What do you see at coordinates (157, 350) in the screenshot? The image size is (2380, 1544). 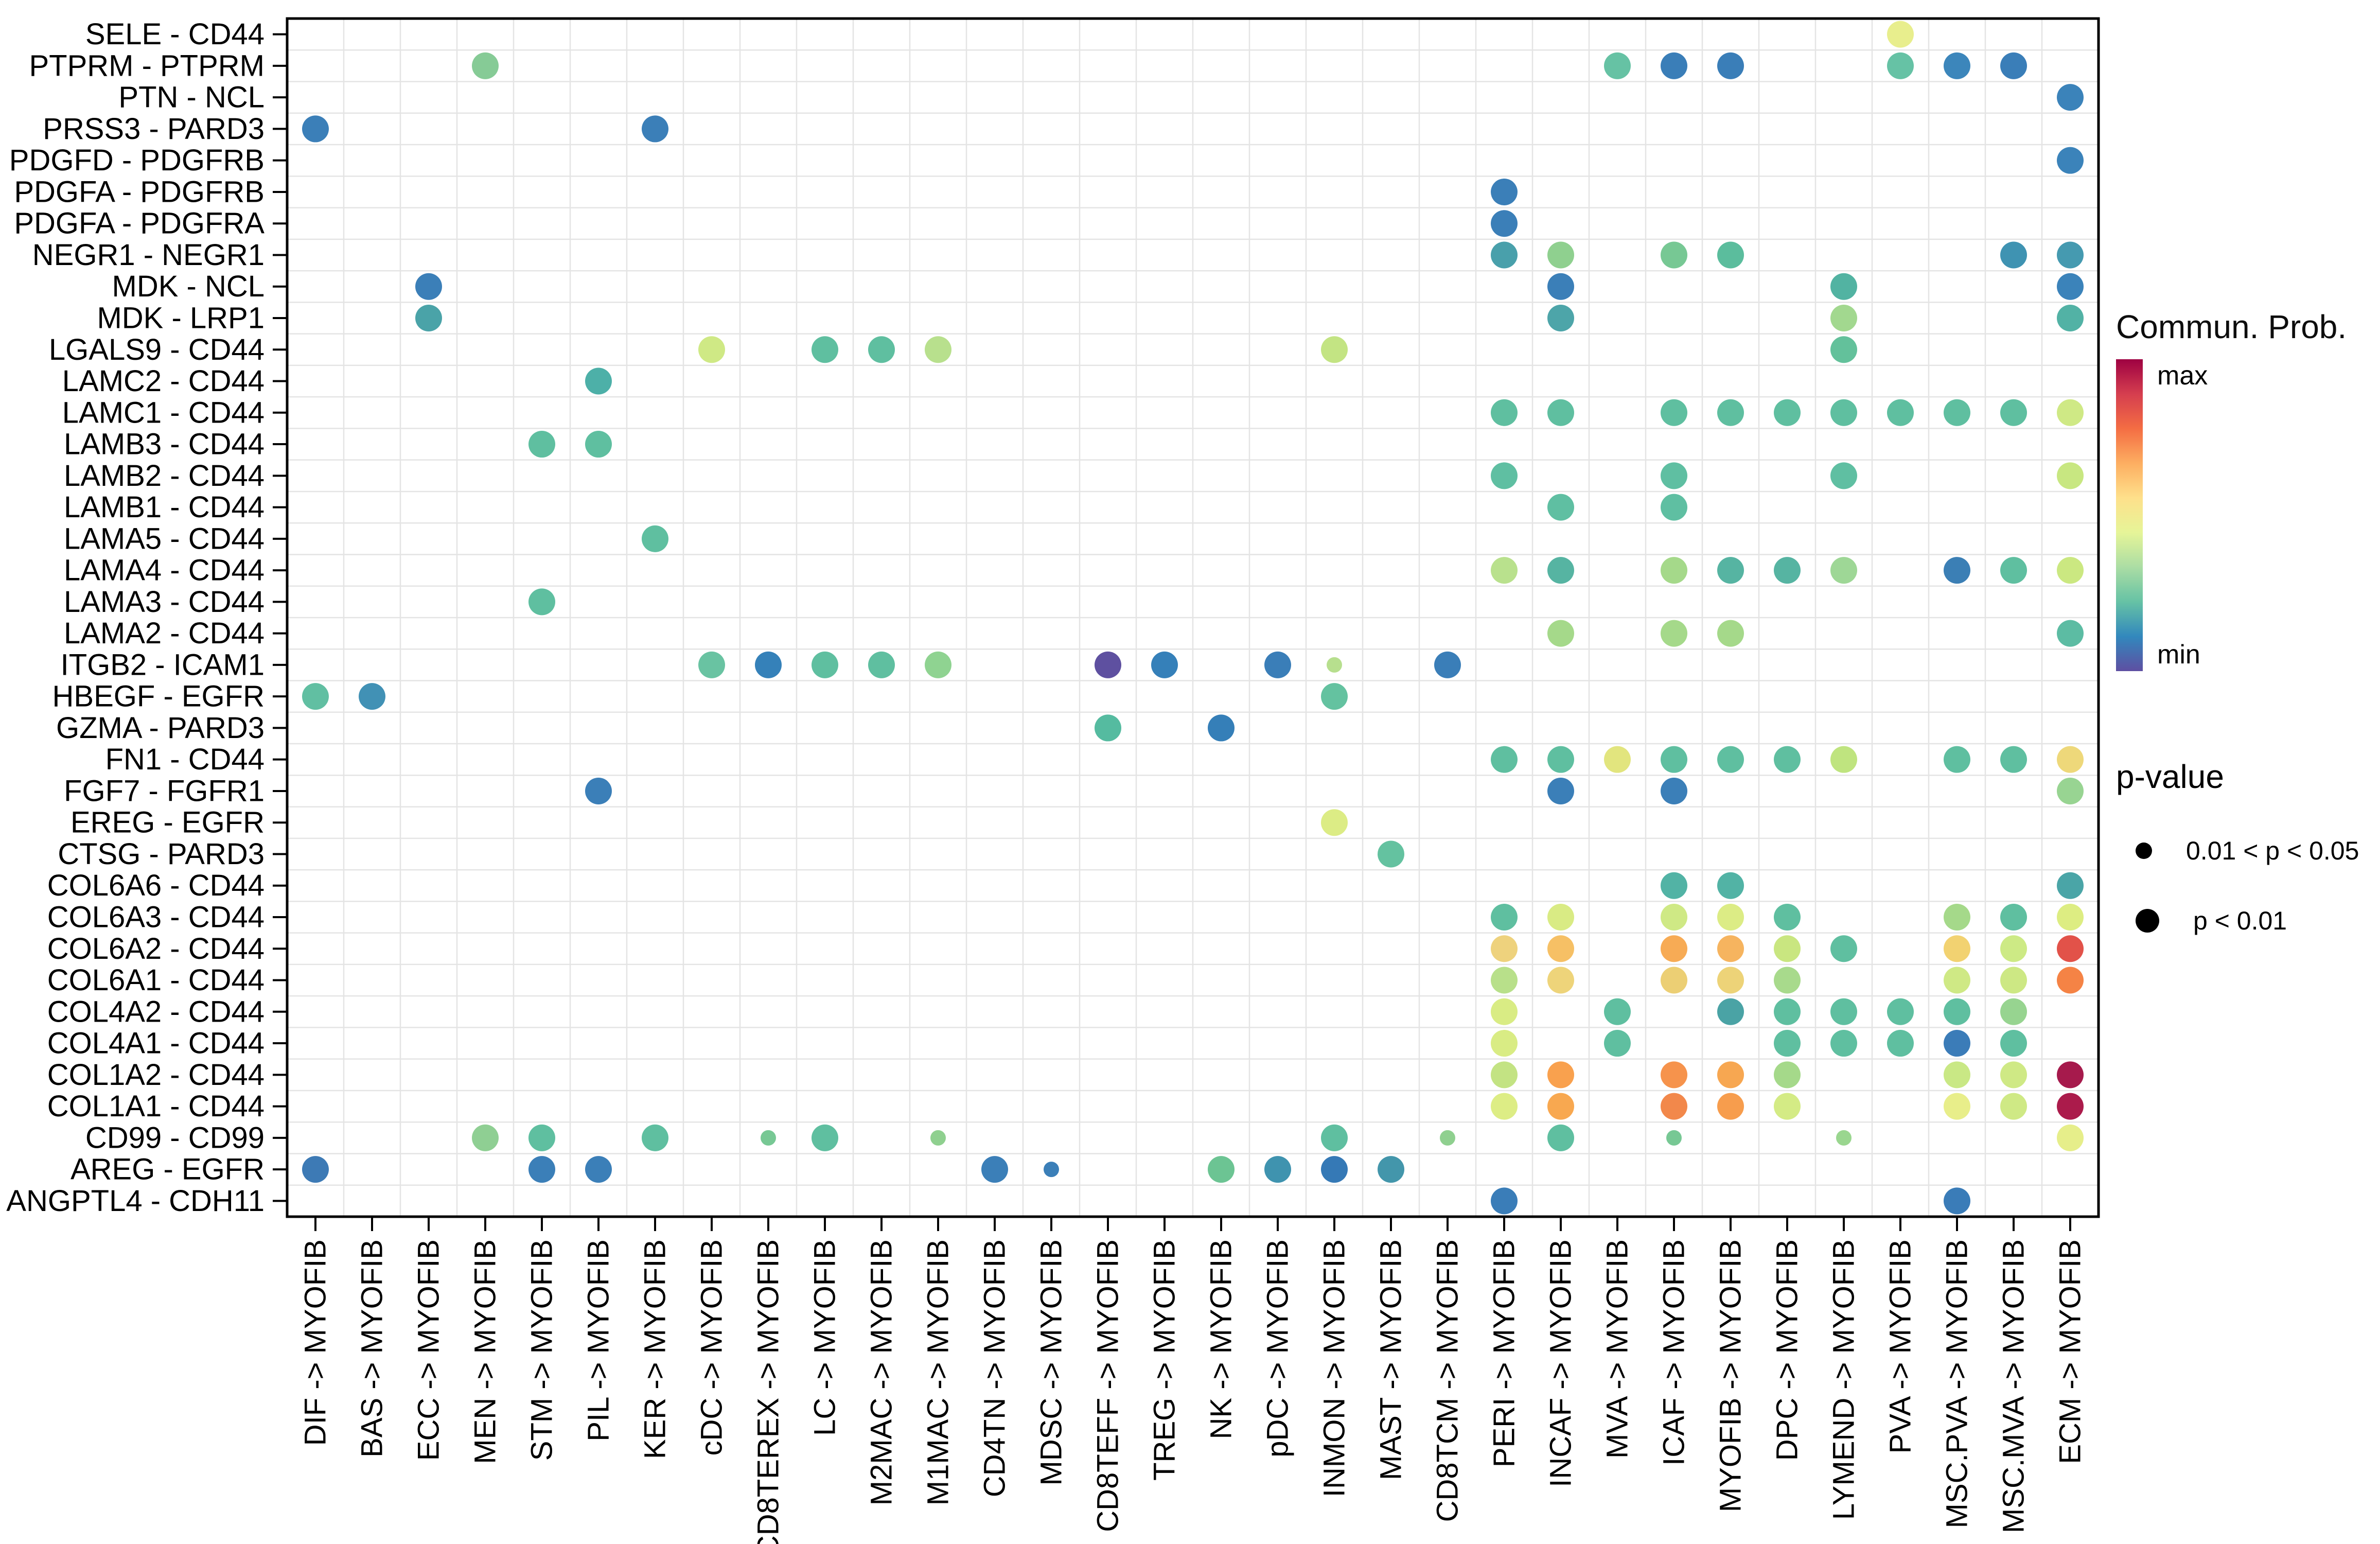 I see `y-axis-label: LGALS9 - CD44` at bounding box center [157, 350].